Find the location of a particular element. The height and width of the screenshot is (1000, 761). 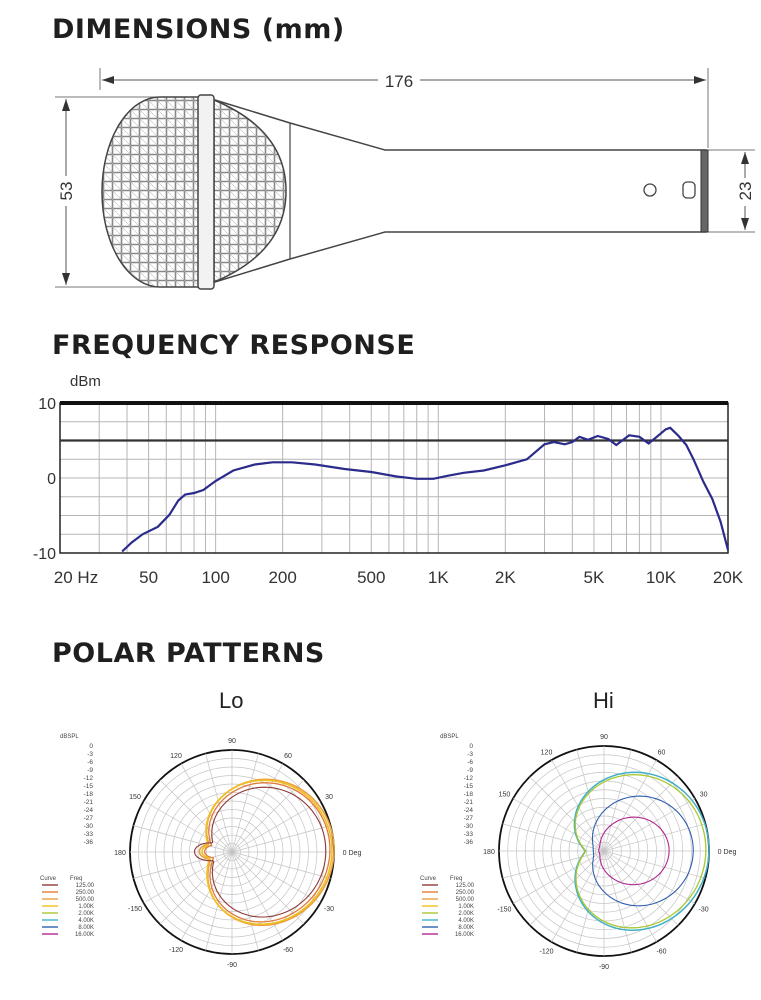

length-value: 176 is located at coordinates (399, 81).